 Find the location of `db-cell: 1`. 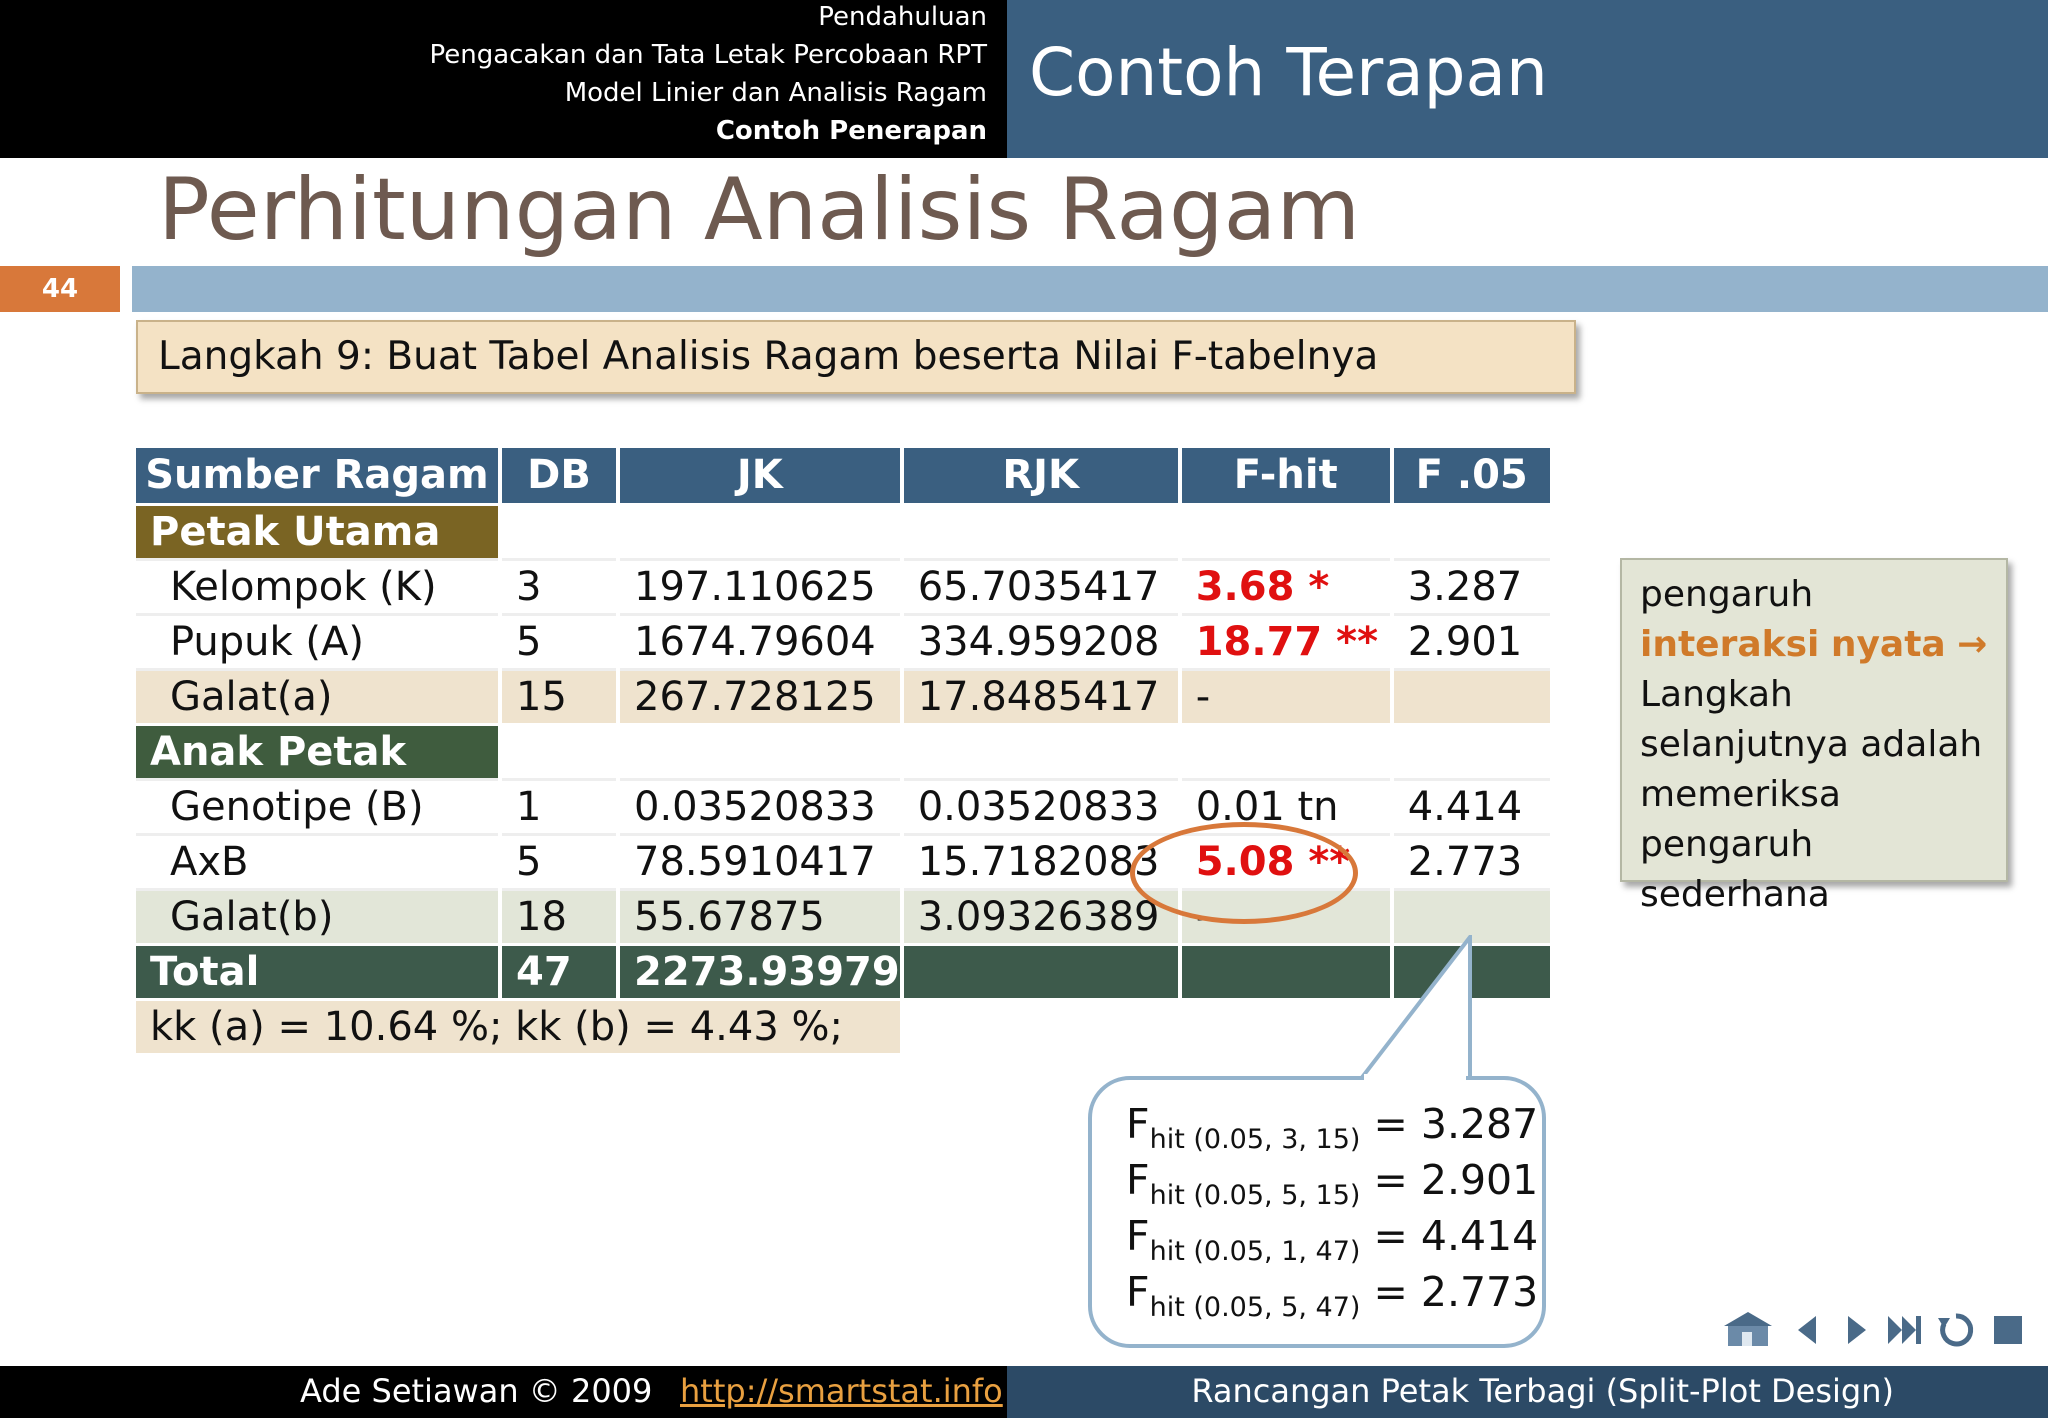

db-cell: 1 is located at coordinates (560, 807).